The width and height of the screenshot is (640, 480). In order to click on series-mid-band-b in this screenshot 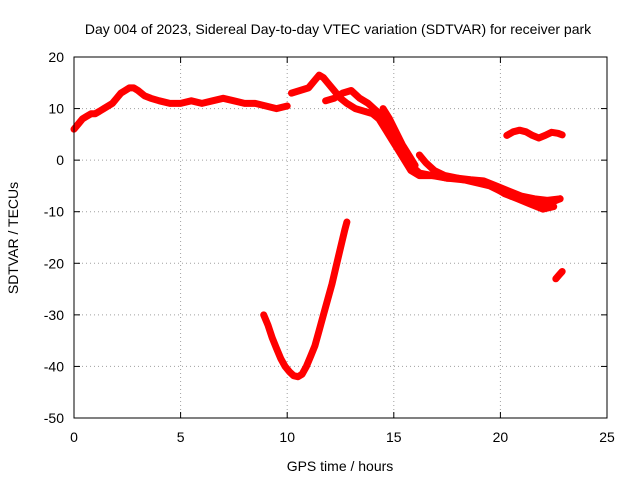, I will do `click(440, 150)`.